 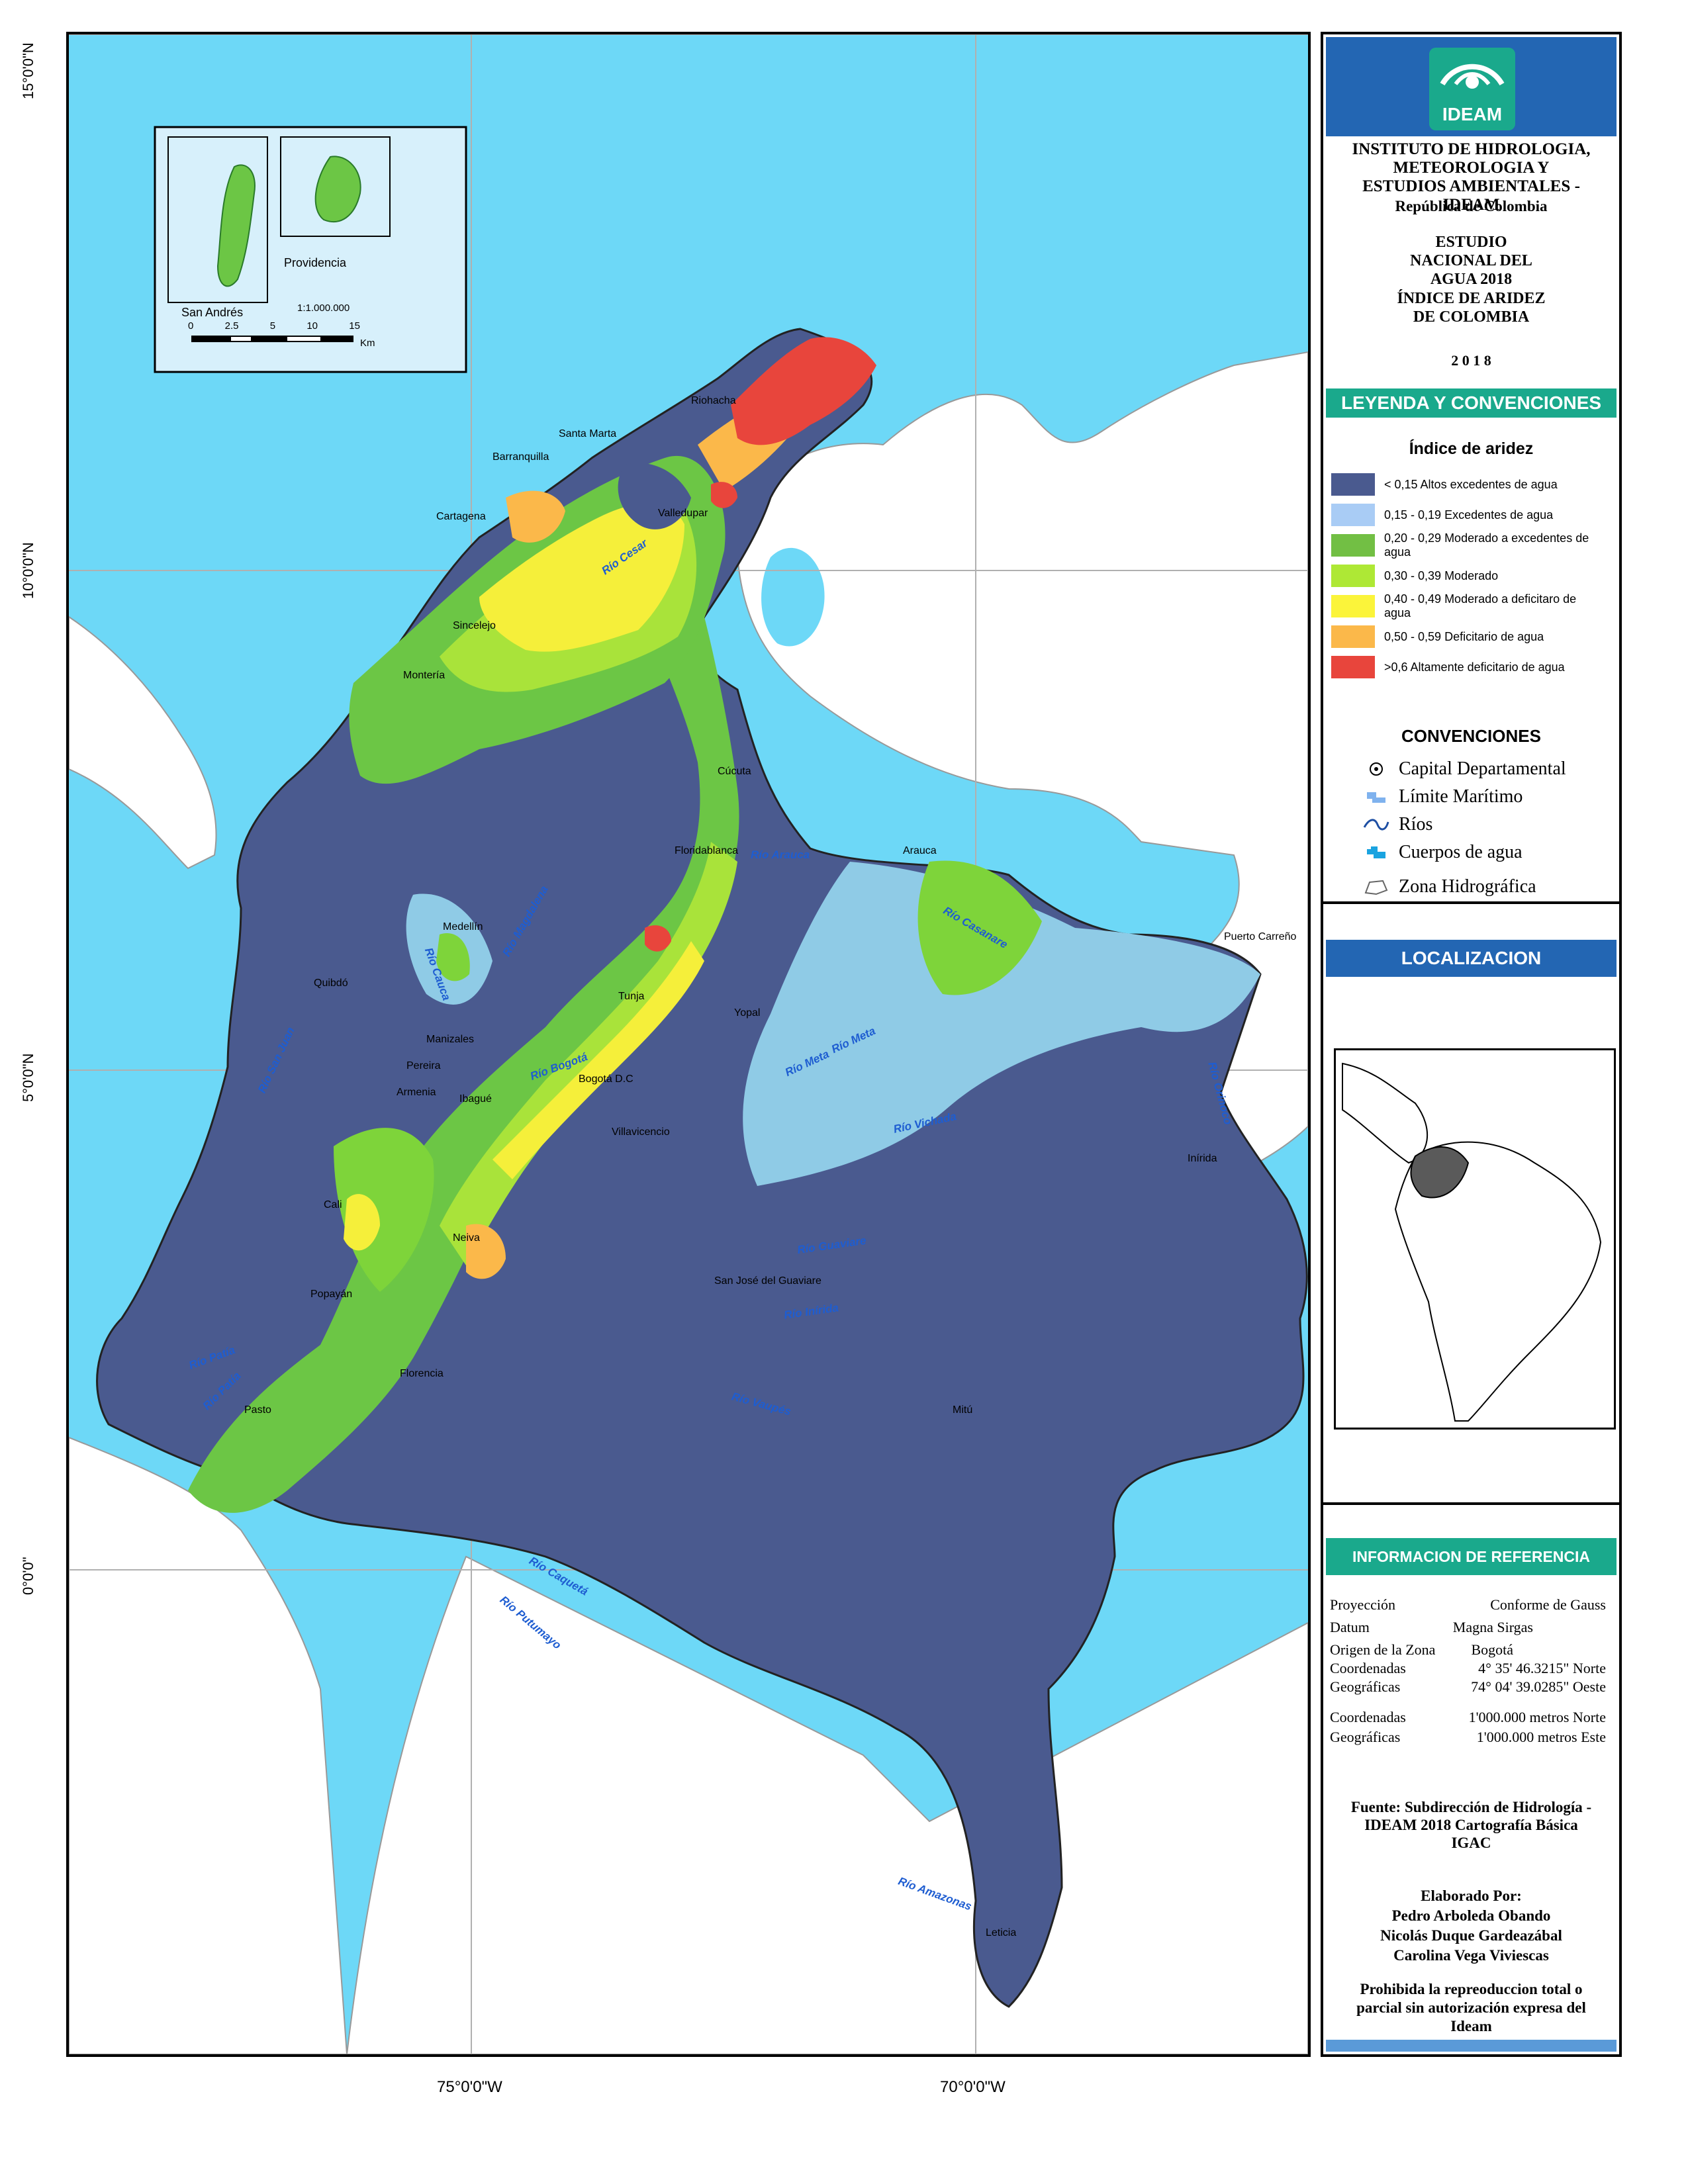 What do you see at coordinates (963, 1410) in the screenshot?
I see `city-label: Mitú` at bounding box center [963, 1410].